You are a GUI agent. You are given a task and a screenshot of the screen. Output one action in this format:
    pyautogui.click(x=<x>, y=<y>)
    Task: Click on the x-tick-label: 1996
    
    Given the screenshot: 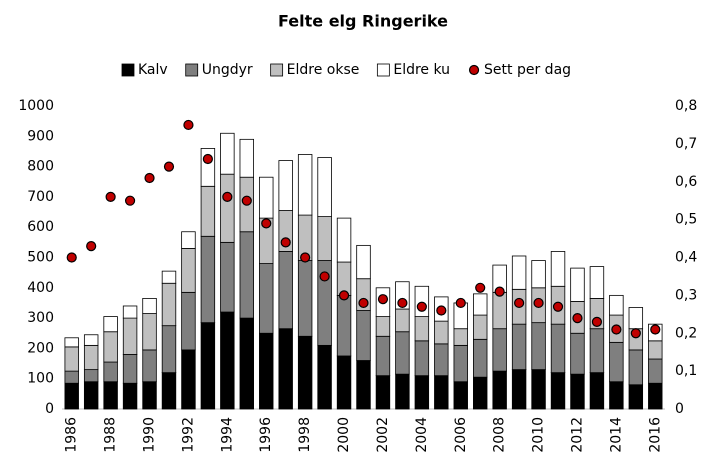 What is the action you would take?
    pyautogui.click(x=266, y=435)
    